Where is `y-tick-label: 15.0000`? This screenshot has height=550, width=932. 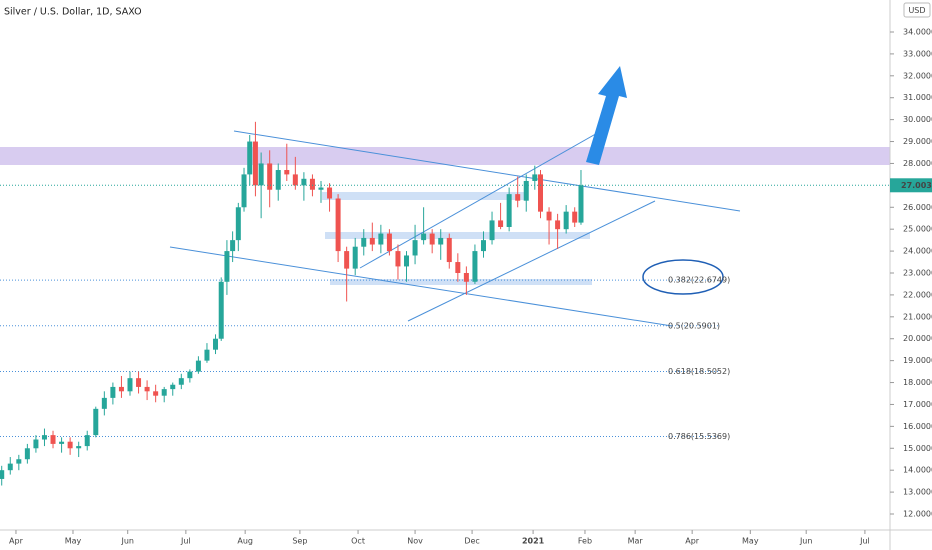 y-tick-label: 15.0000 is located at coordinates (917, 448).